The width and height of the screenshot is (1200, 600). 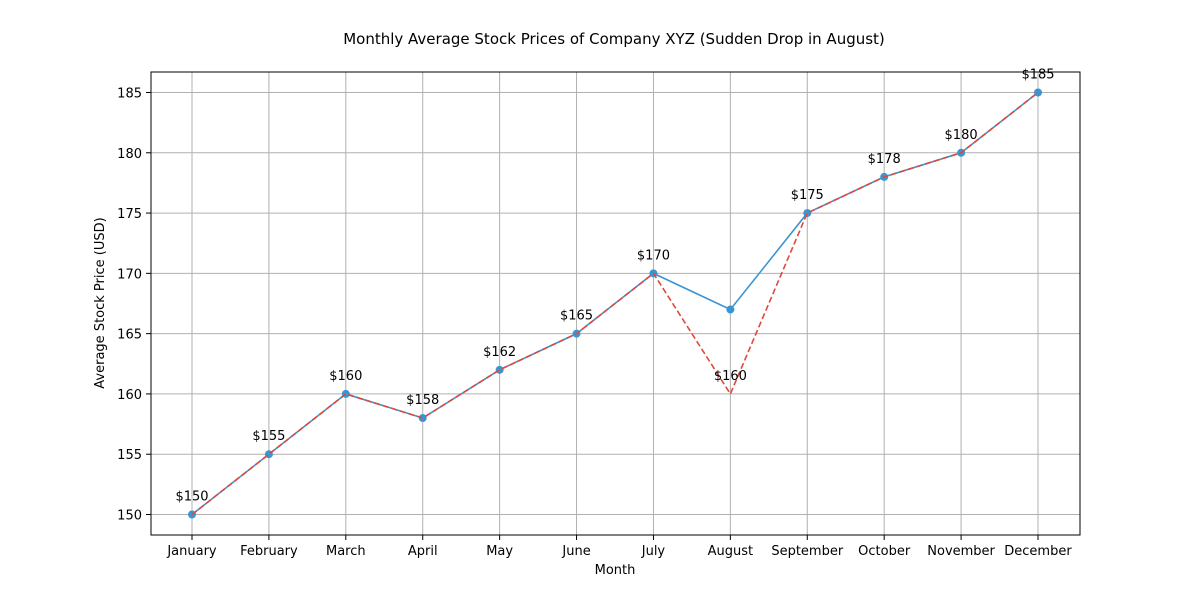 What do you see at coordinates (961, 551) in the screenshot?
I see `x-tick-label: November` at bounding box center [961, 551].